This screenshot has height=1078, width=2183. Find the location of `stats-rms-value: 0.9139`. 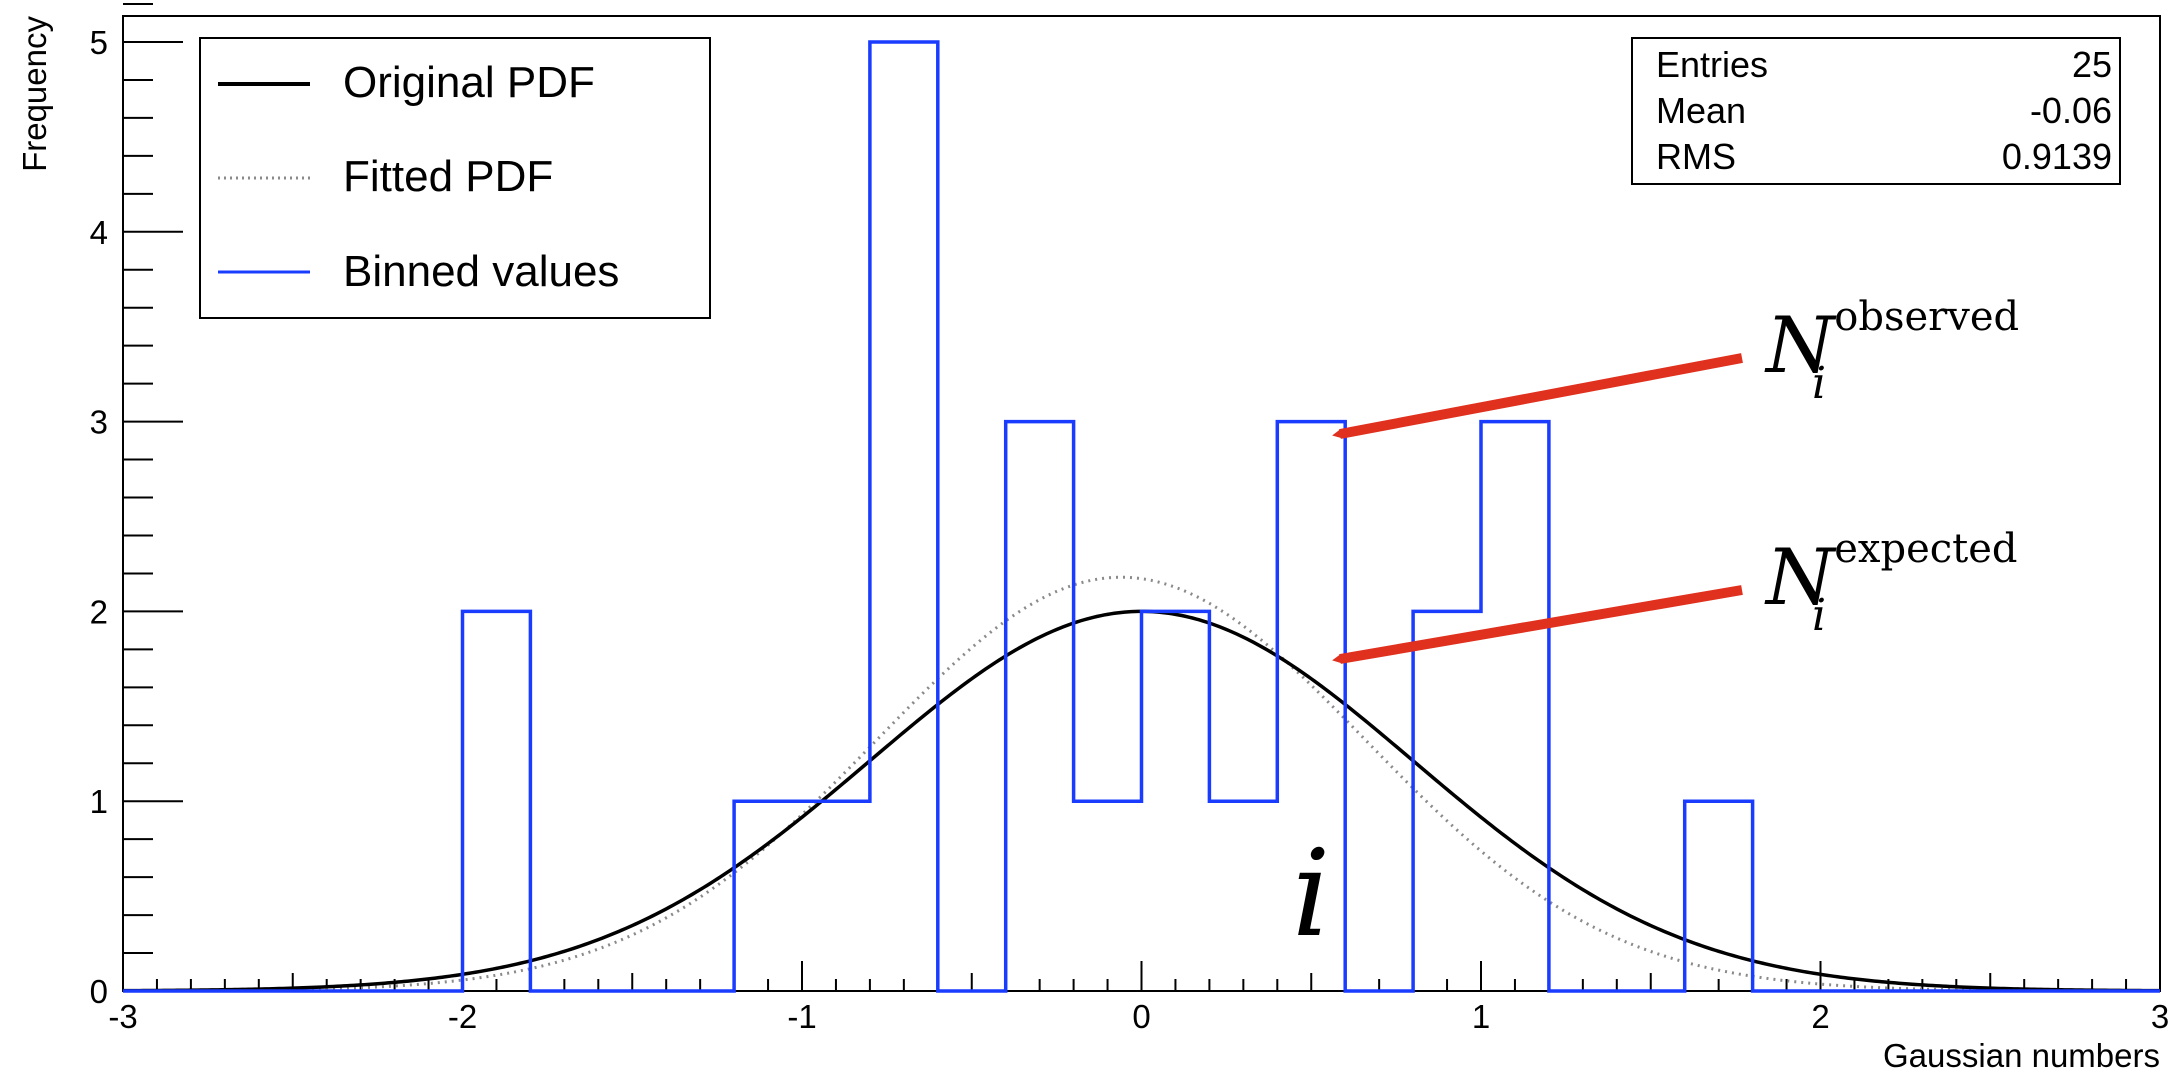

stats-rms-value: 0.9139 is located at coordinates (2057, 156).